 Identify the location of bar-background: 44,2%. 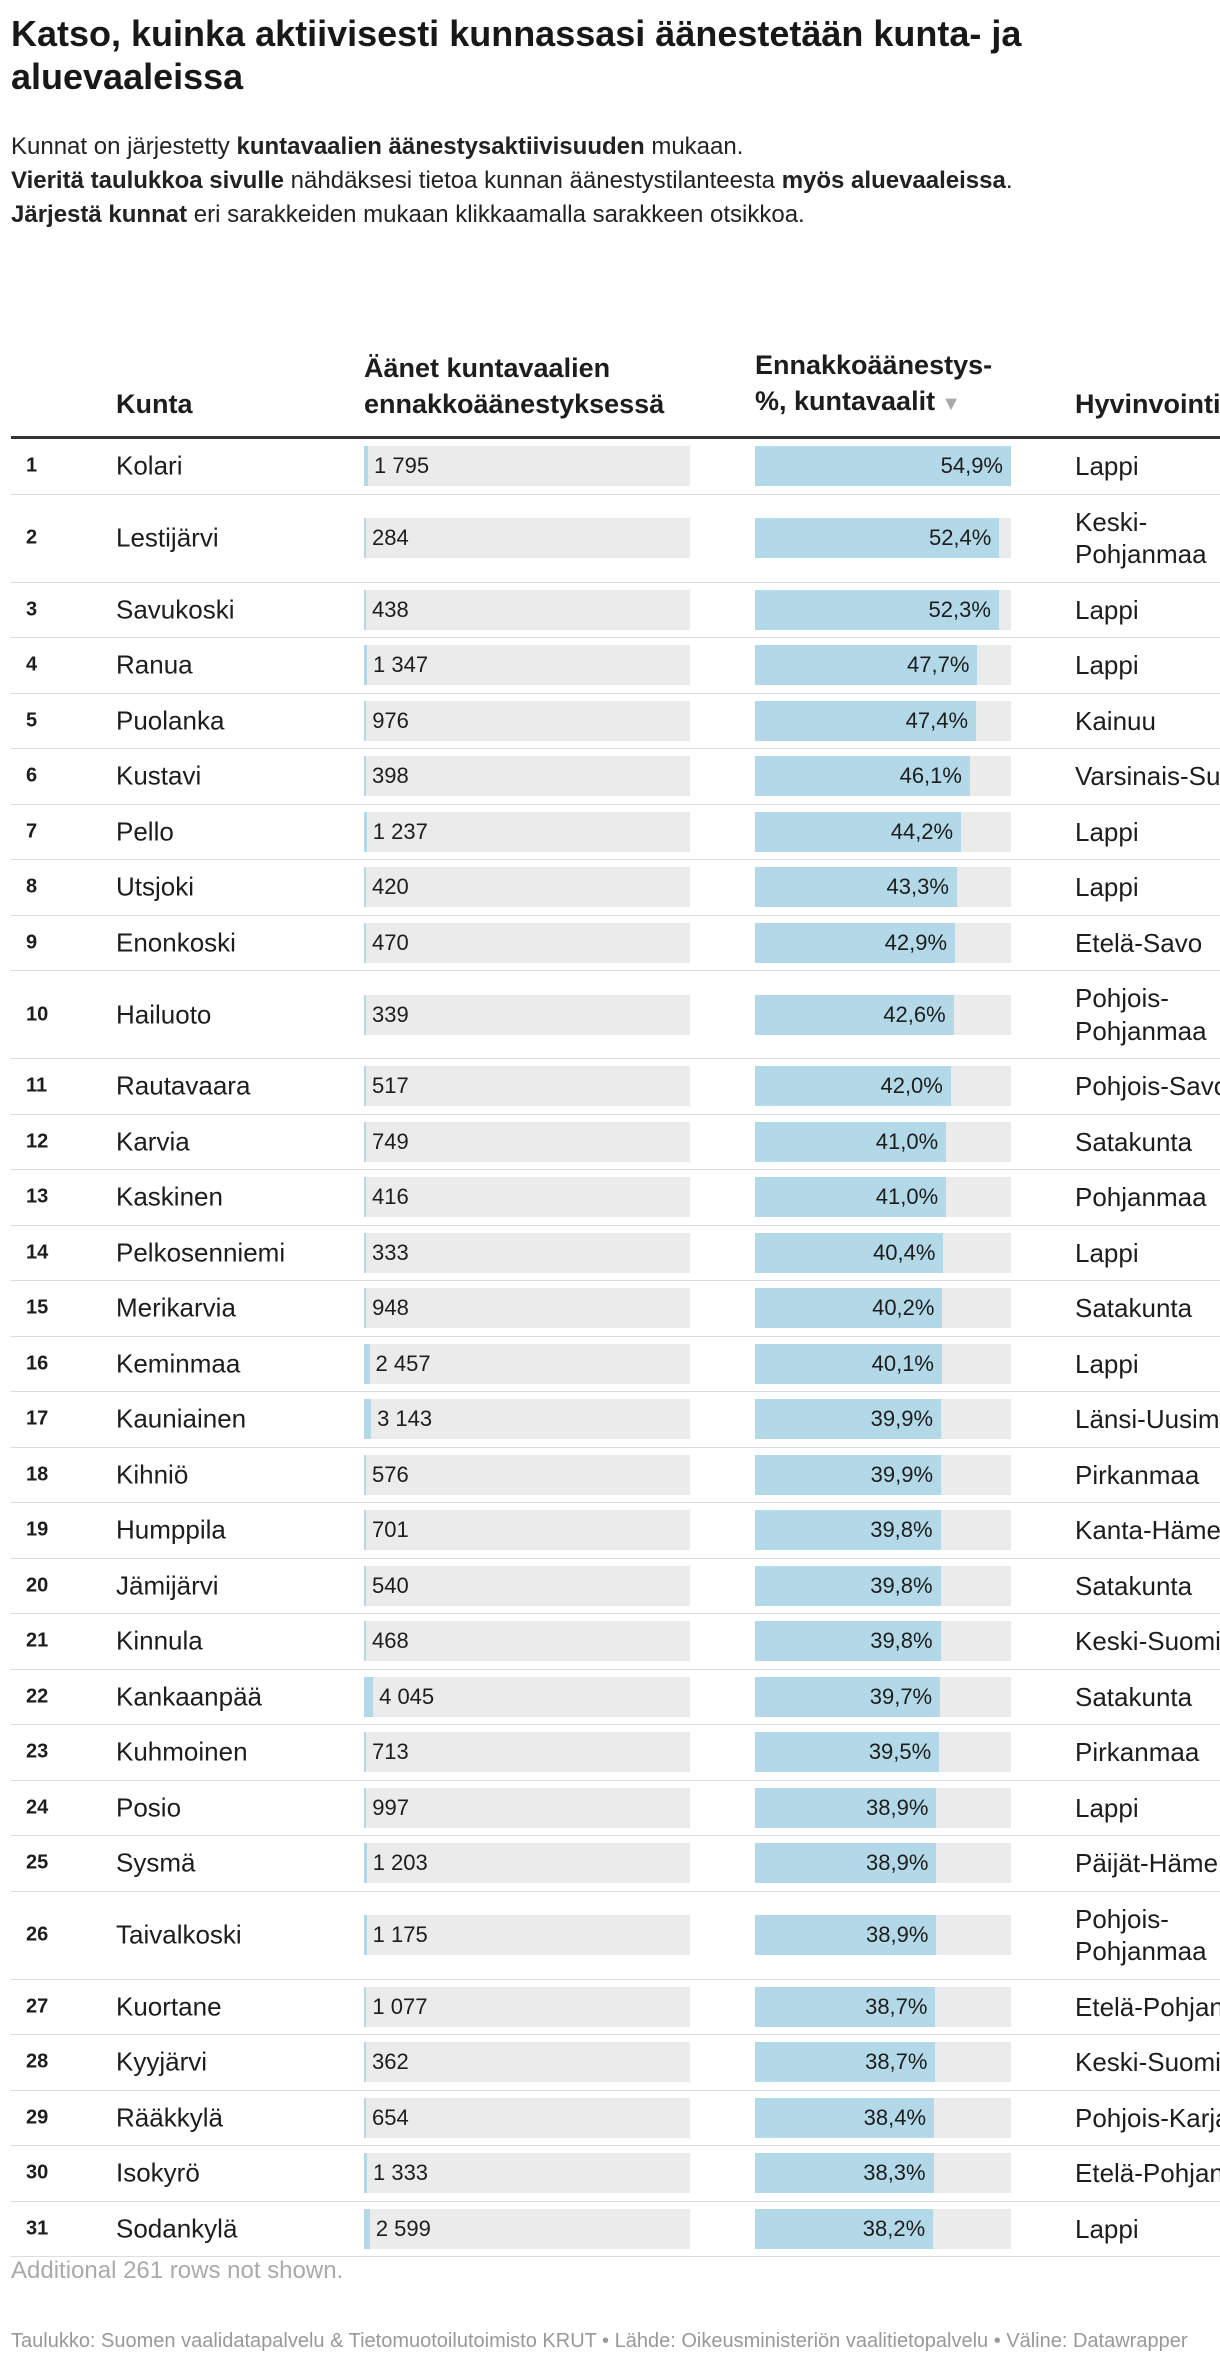
(883, 831).